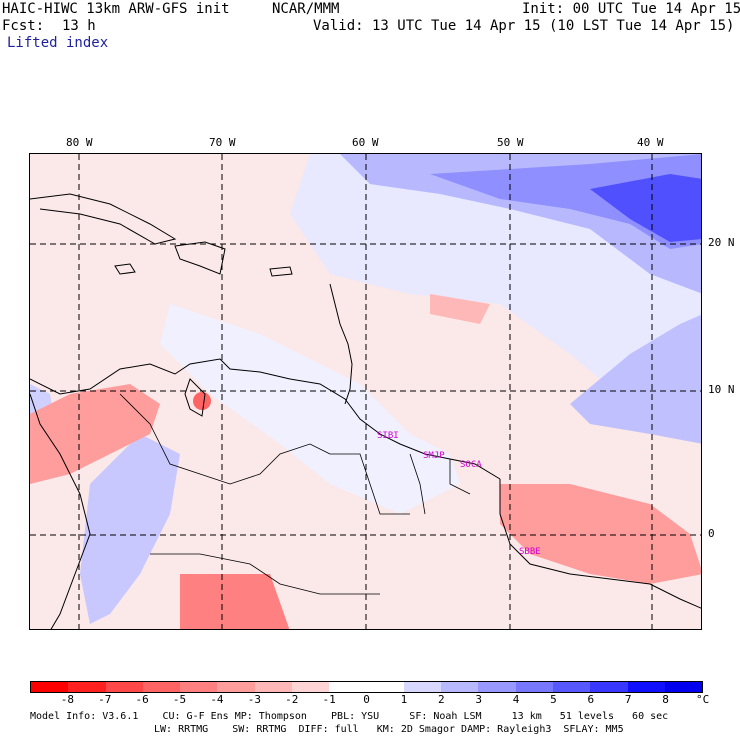  What do you see at coordinates (645, 208) in the screenshot?
I see `blue-zone-peak` at bounding box center [645, 208].